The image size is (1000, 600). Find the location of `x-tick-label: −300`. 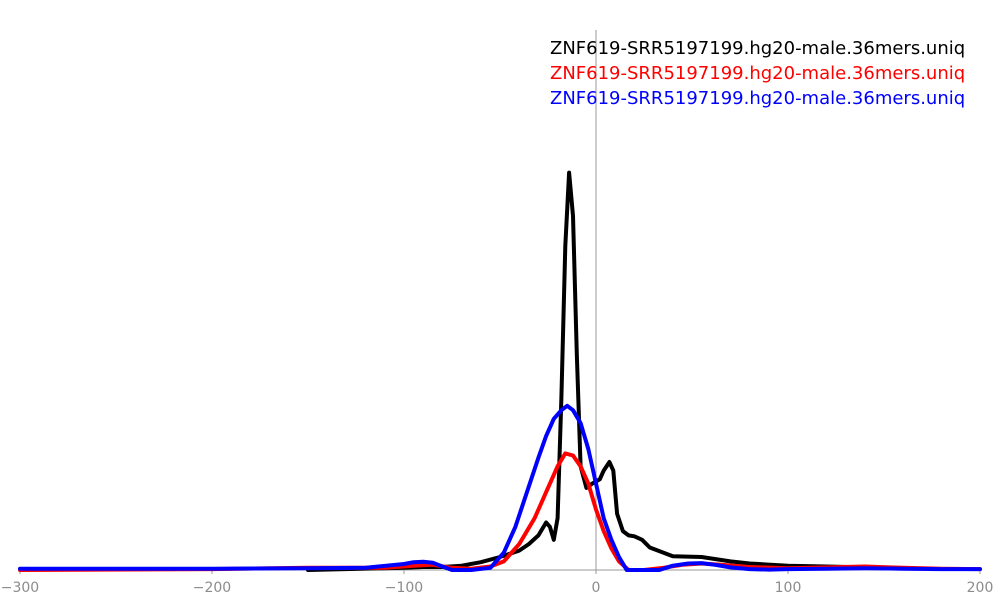

x-tick-label: −300 is located at coordinates (20, 588).